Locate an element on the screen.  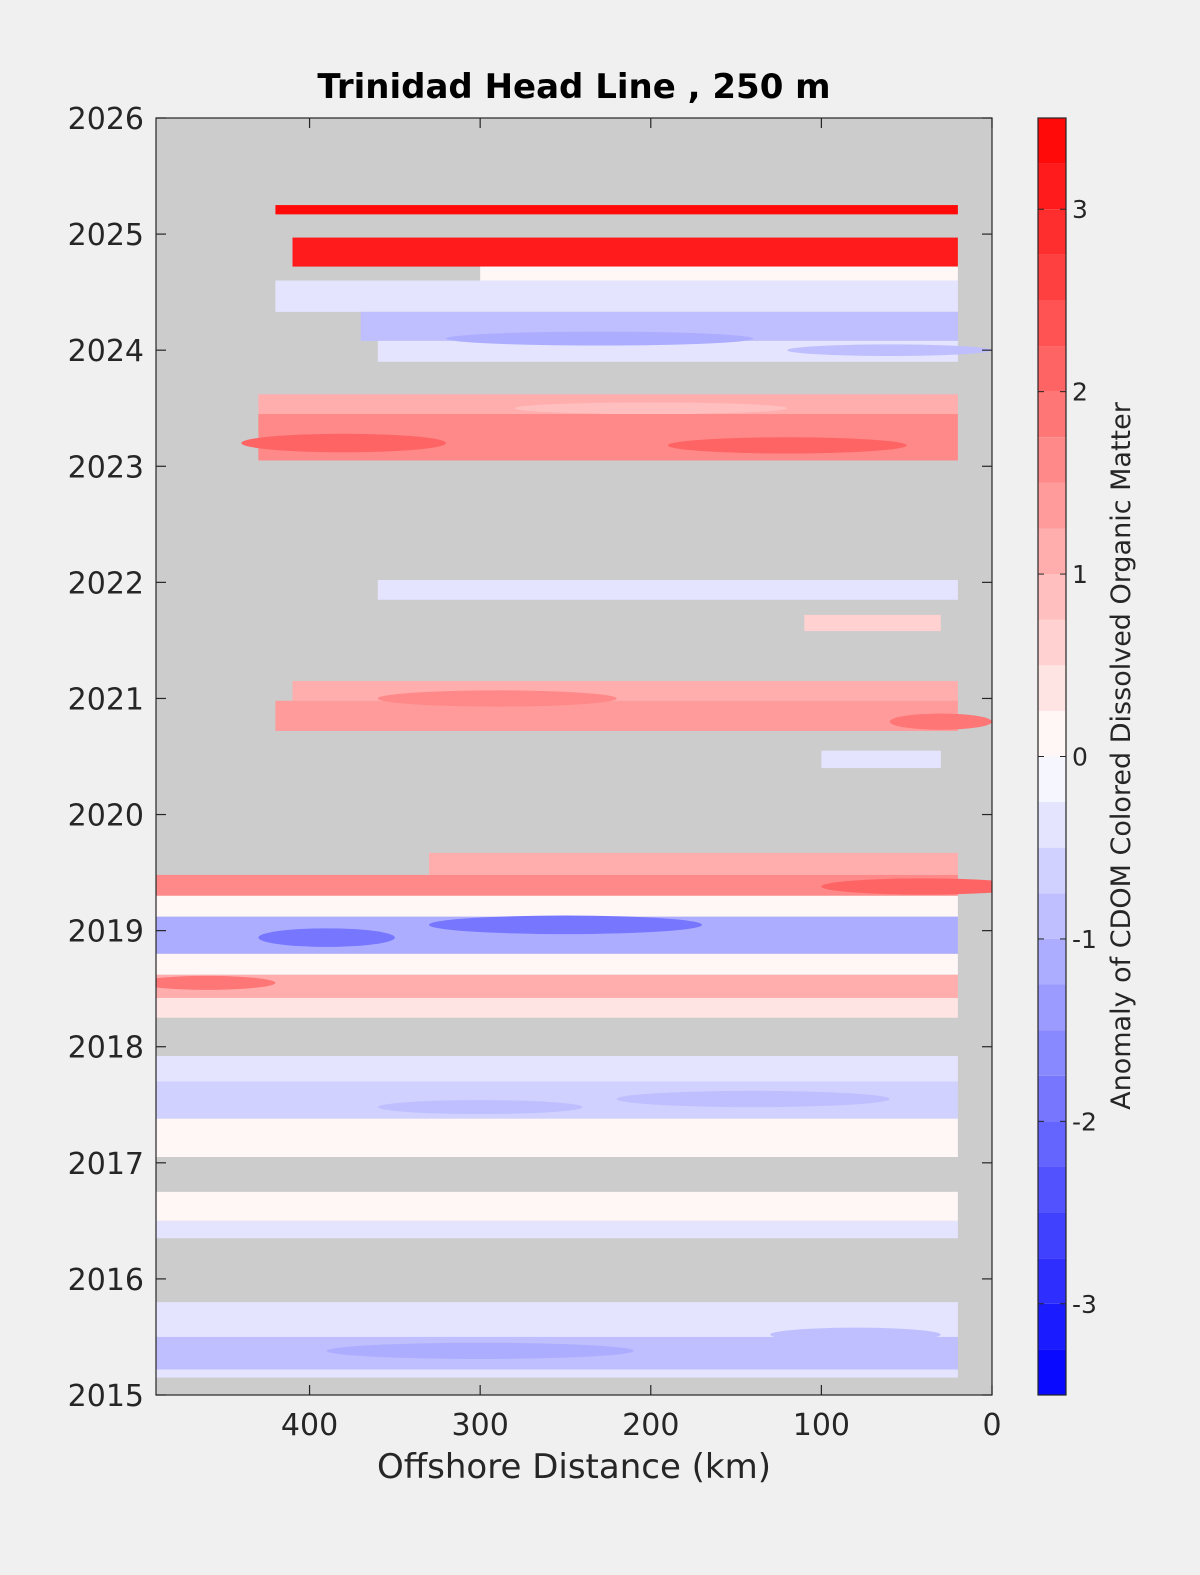
x-tick-label: 100 is located at coordinates (821, 1425).